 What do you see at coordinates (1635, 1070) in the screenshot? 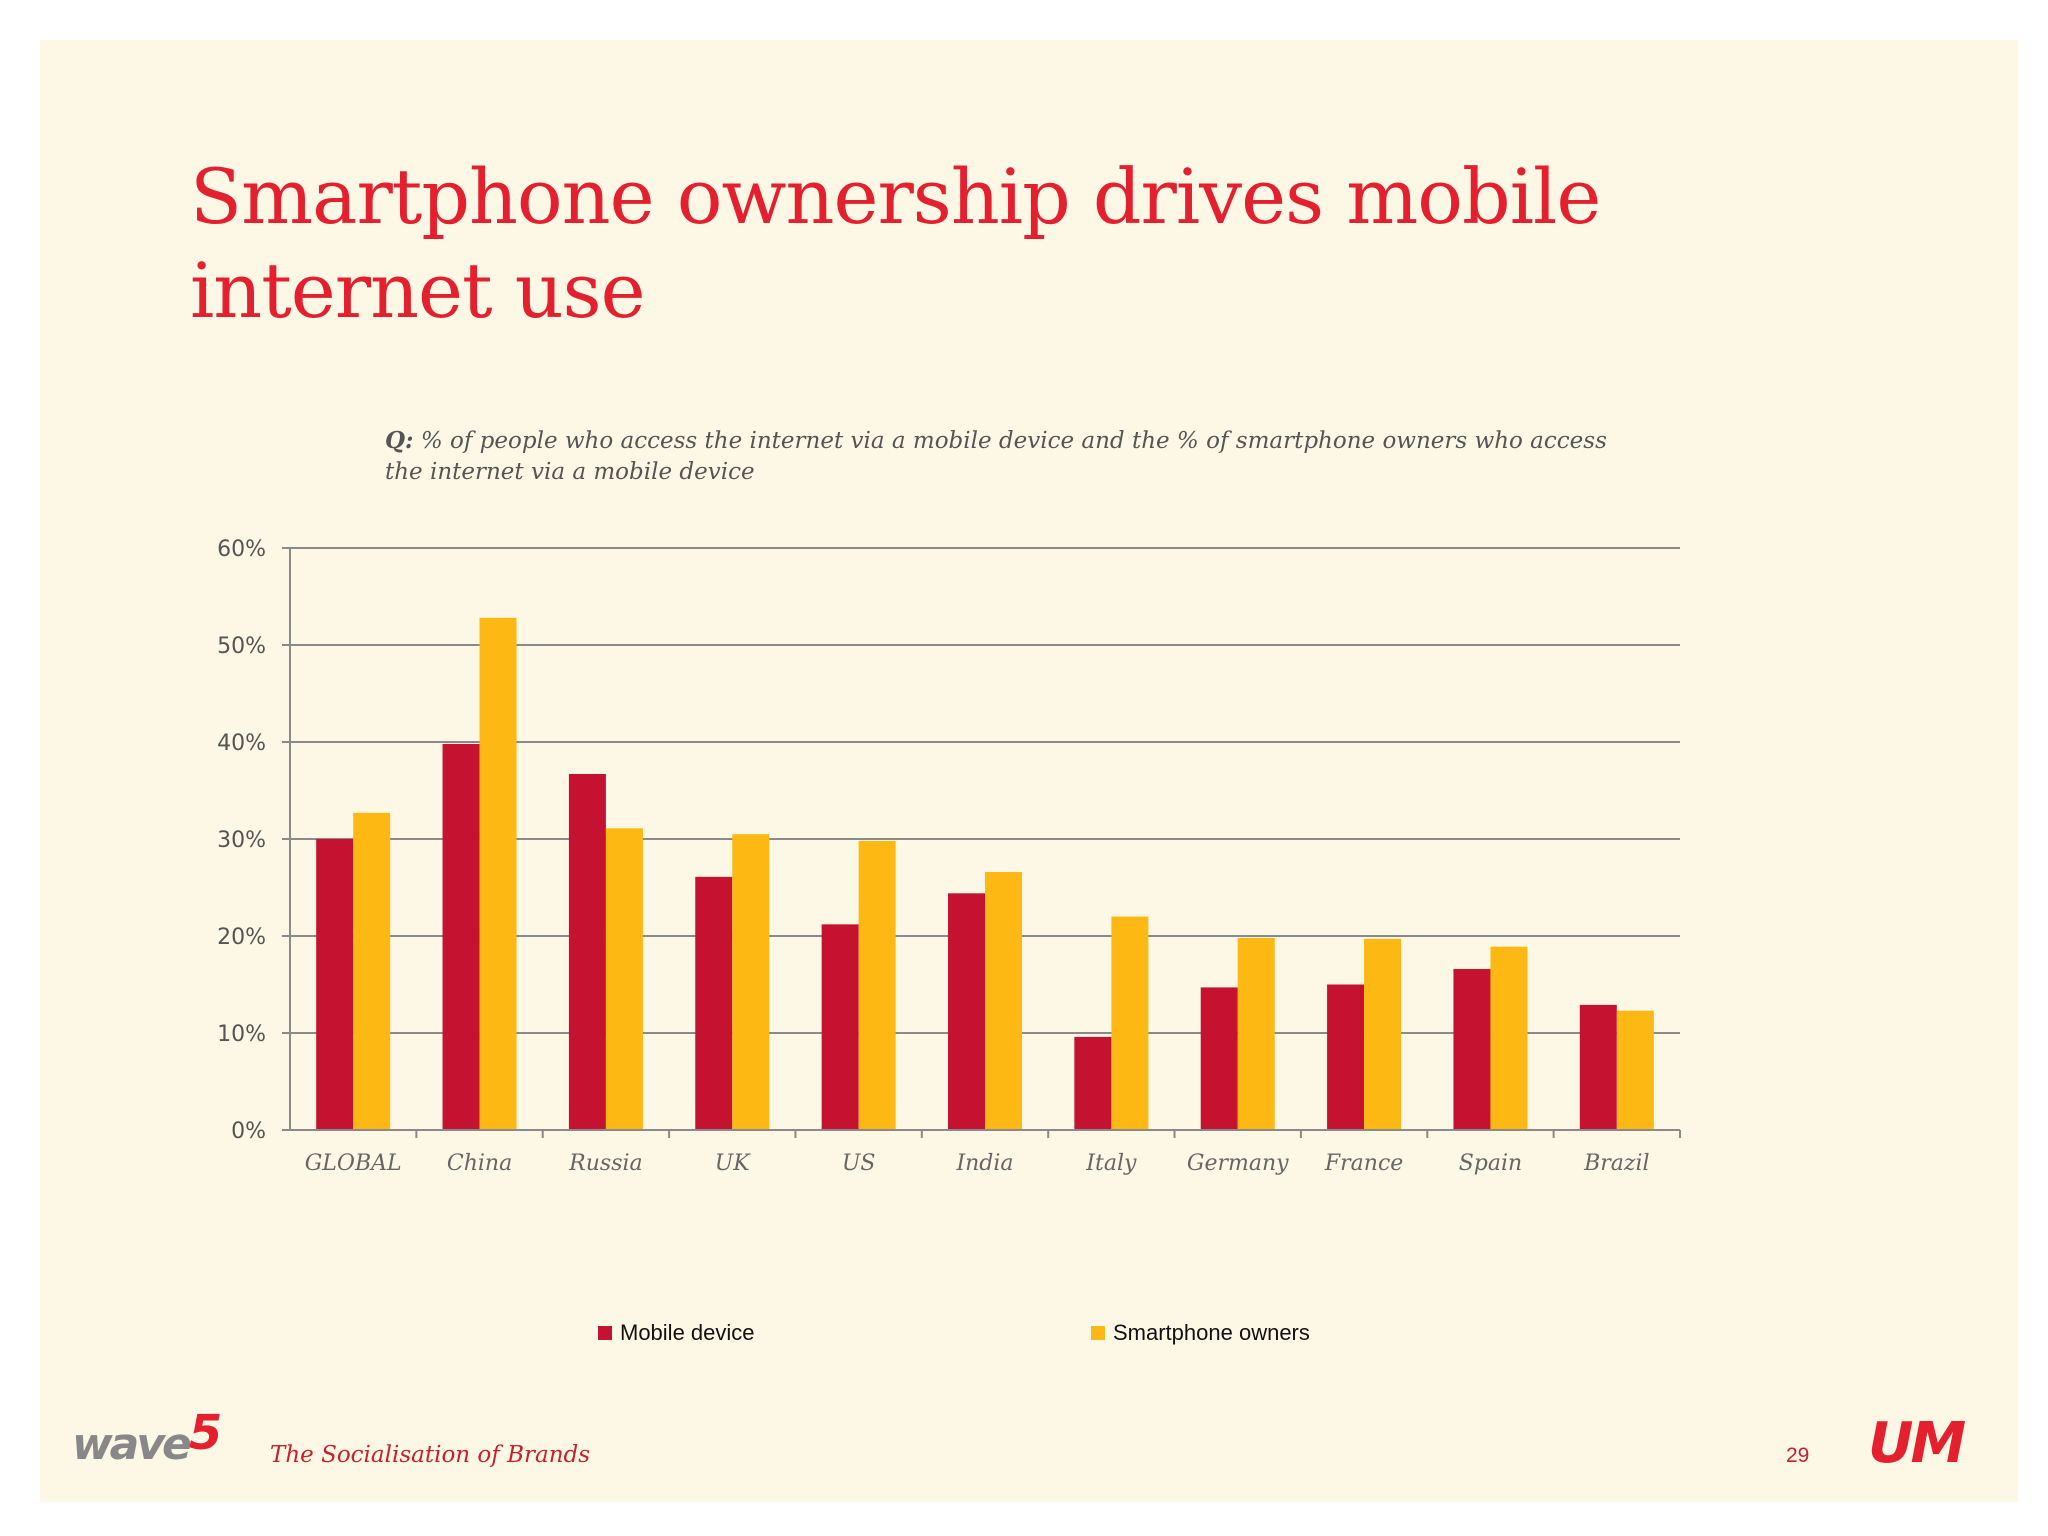
I see `bar-brazil-smartphone-owners` at bounding box center [1635, 1070].